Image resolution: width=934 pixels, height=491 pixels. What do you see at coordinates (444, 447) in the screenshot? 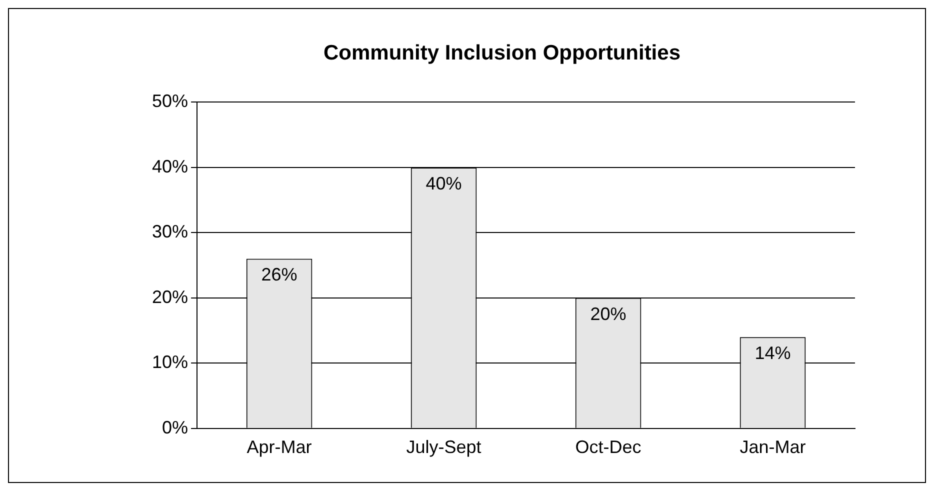
I see `x-tick-label: July-Sept` at bounding box center [444, 447].